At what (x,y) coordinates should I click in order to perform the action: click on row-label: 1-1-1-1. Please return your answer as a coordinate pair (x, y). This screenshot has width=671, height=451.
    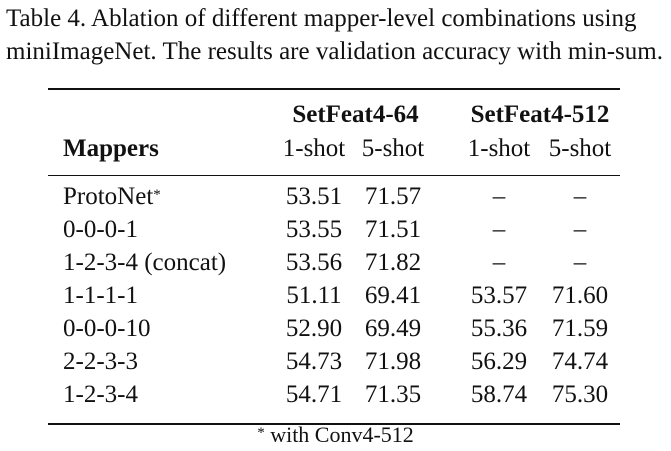
    Looking at the image, I should click on (100, 296).